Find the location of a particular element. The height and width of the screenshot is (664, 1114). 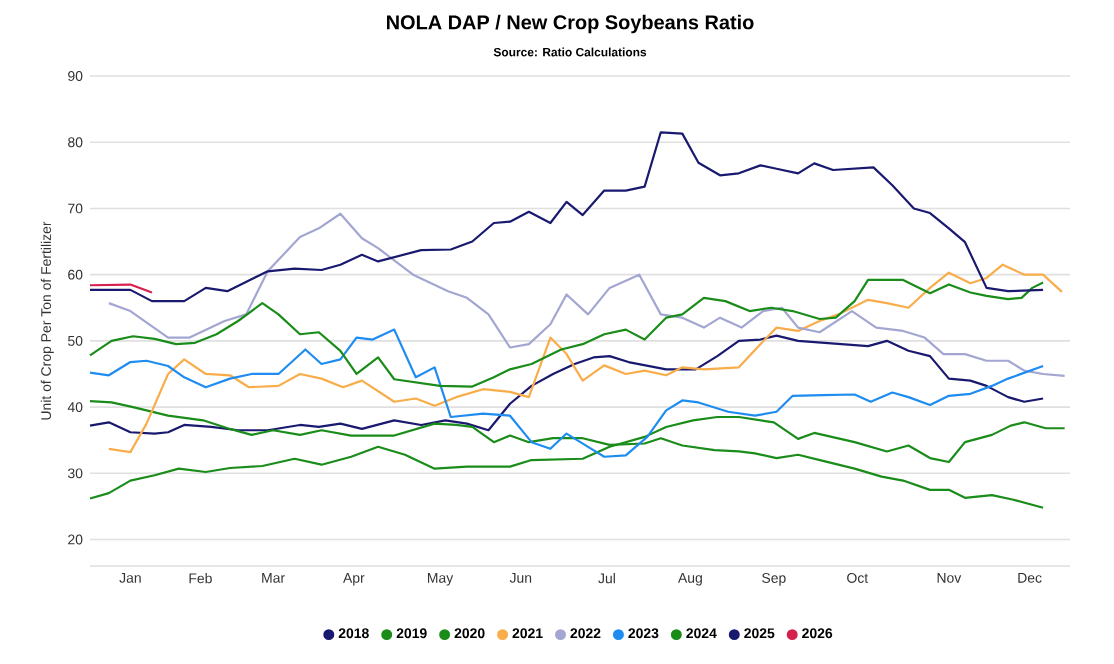

chart-title: NOLA DAP / New Crop Soybeans Ratio is located at coordinates (570, 24).